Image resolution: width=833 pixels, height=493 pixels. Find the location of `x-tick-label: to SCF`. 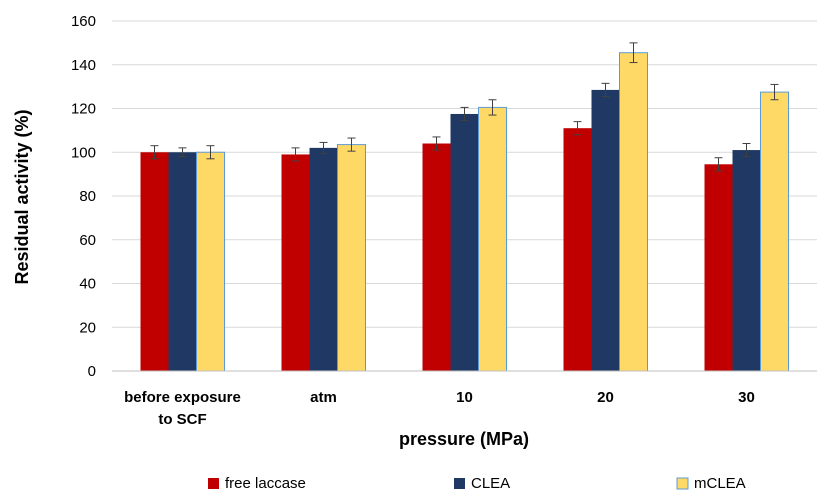

x-tick-label: to SCF is located at coordinates (182, 419).